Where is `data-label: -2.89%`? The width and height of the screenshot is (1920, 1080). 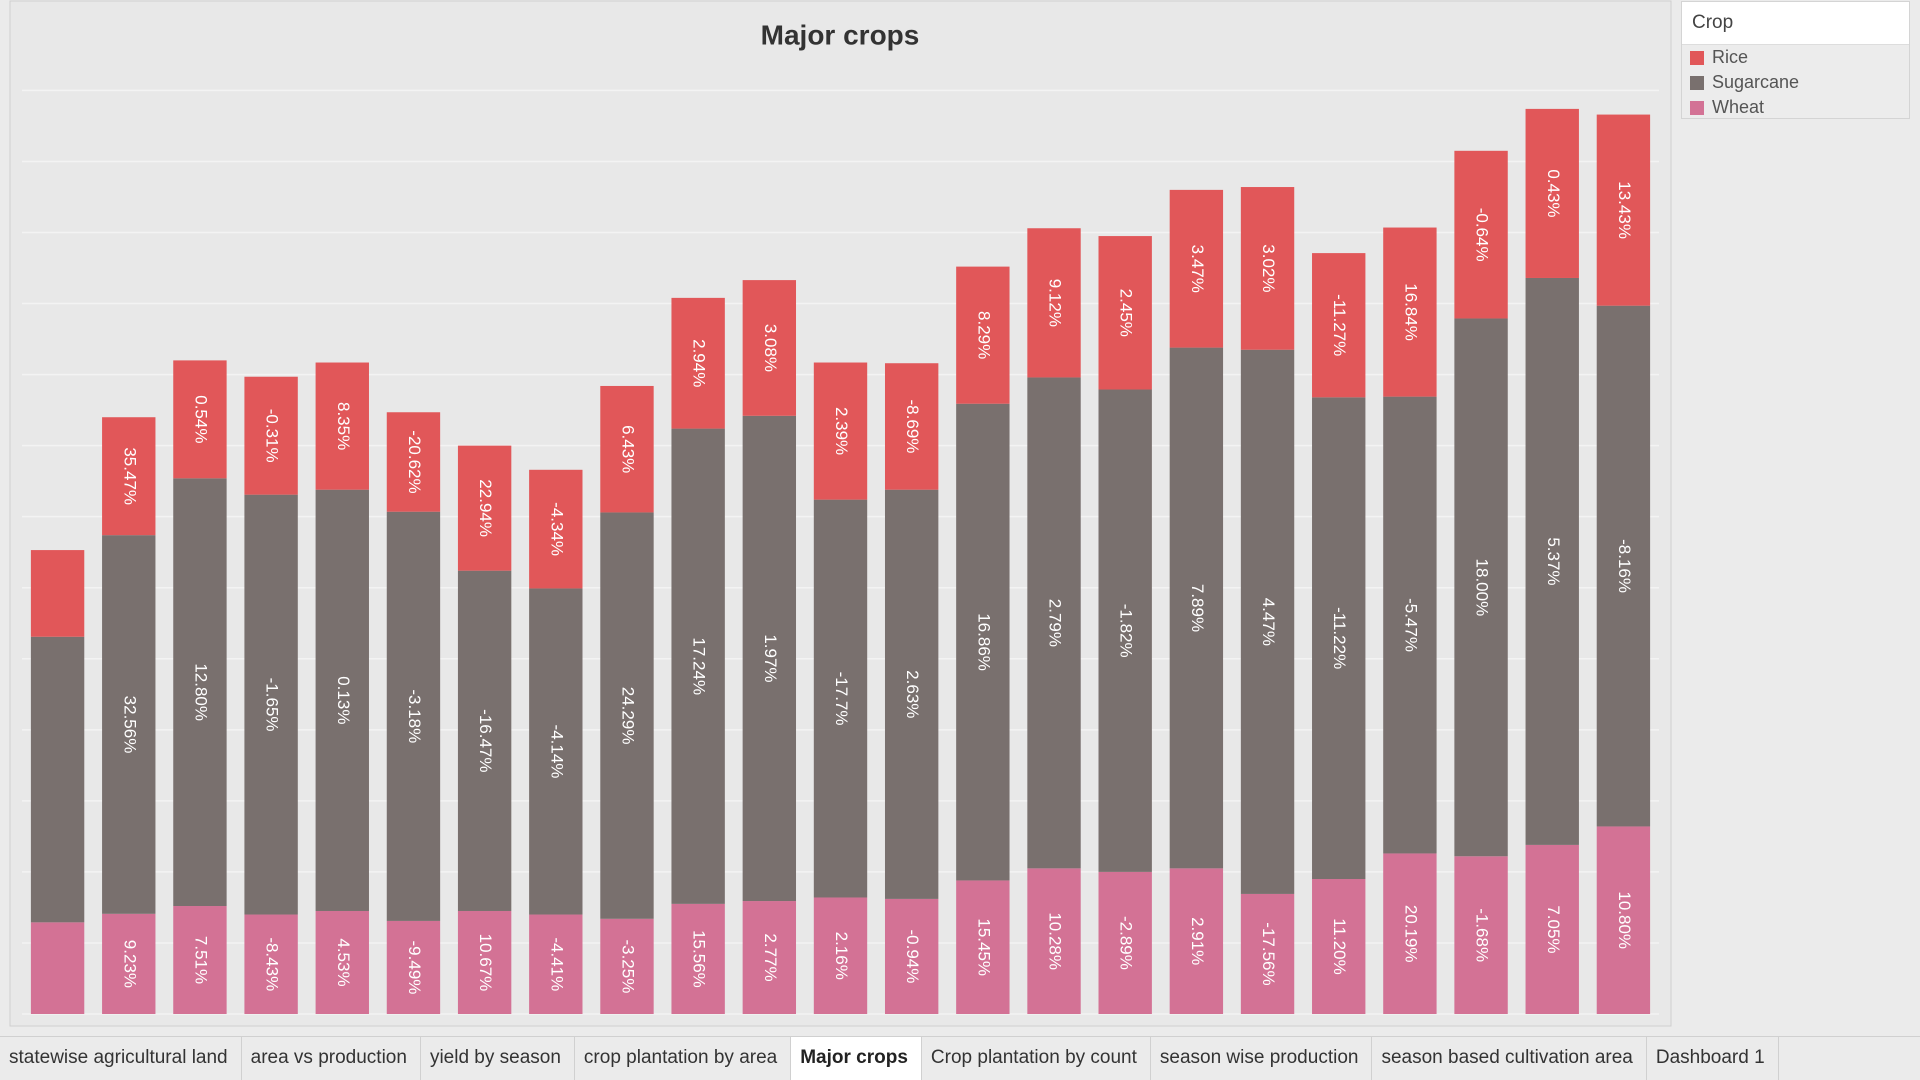 data-label: -2.89% is located at coordinates (1126, 943).